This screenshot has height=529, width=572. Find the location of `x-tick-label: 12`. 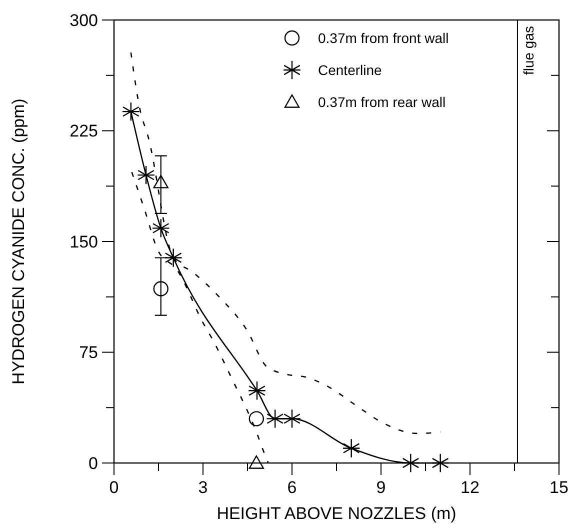

x-tick-label: 12 is located at coordinates (470, 487).